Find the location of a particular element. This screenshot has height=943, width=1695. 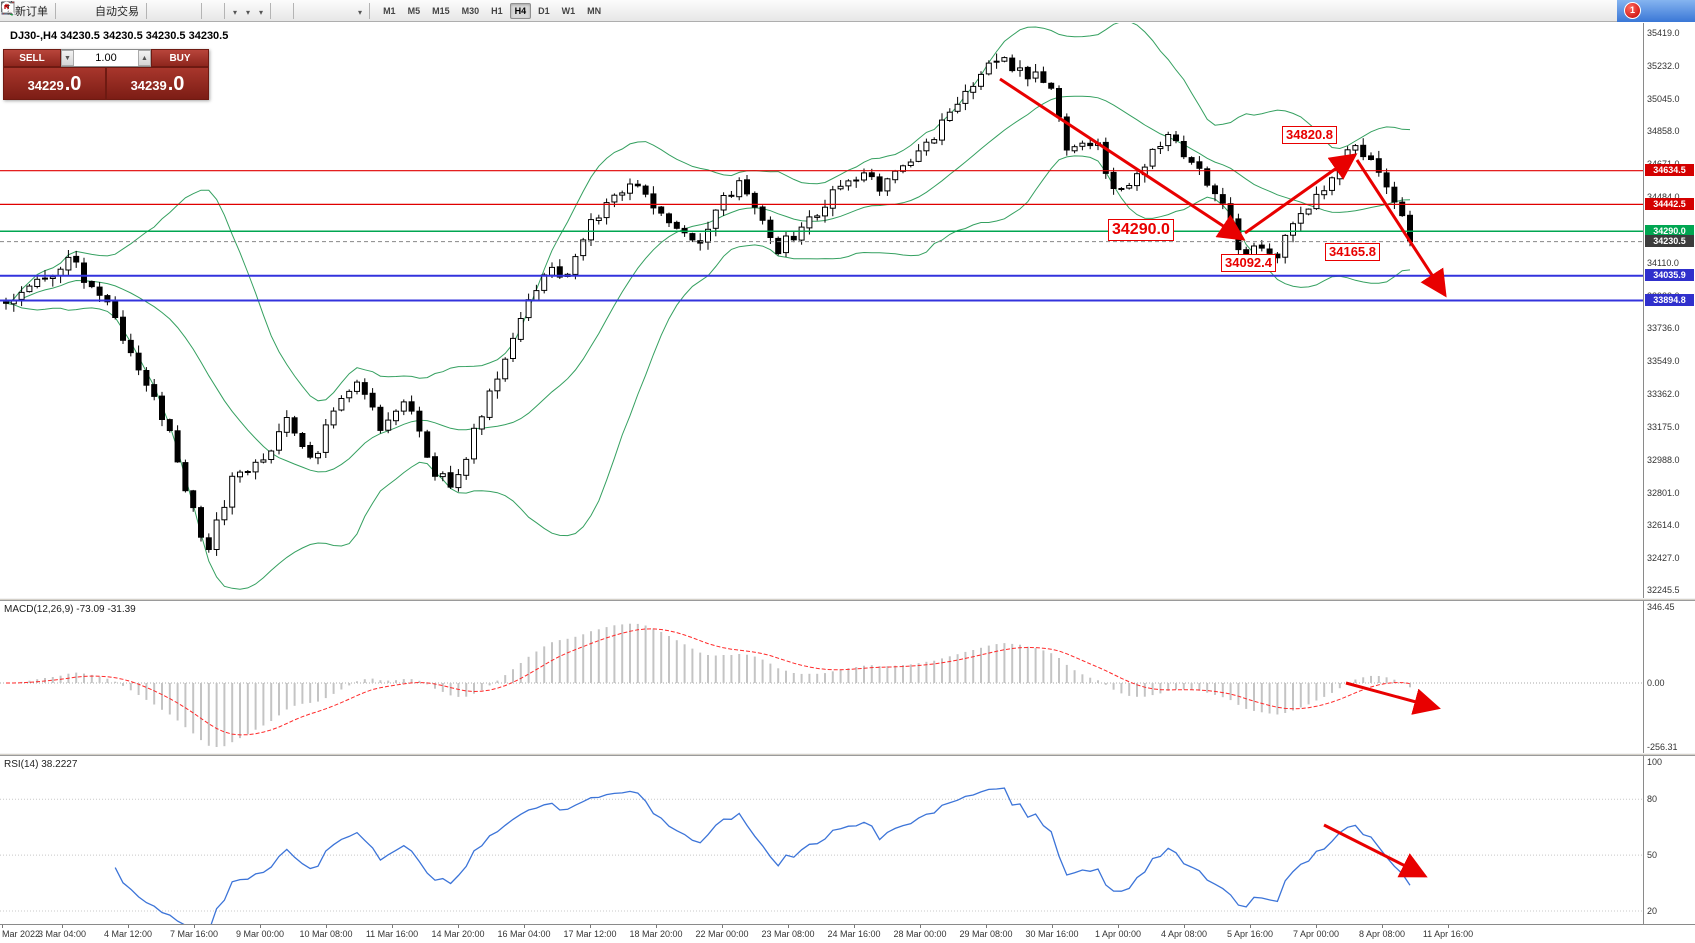

rsi-axis: 100 80 50 20 is located at coordinates (1669, 840).